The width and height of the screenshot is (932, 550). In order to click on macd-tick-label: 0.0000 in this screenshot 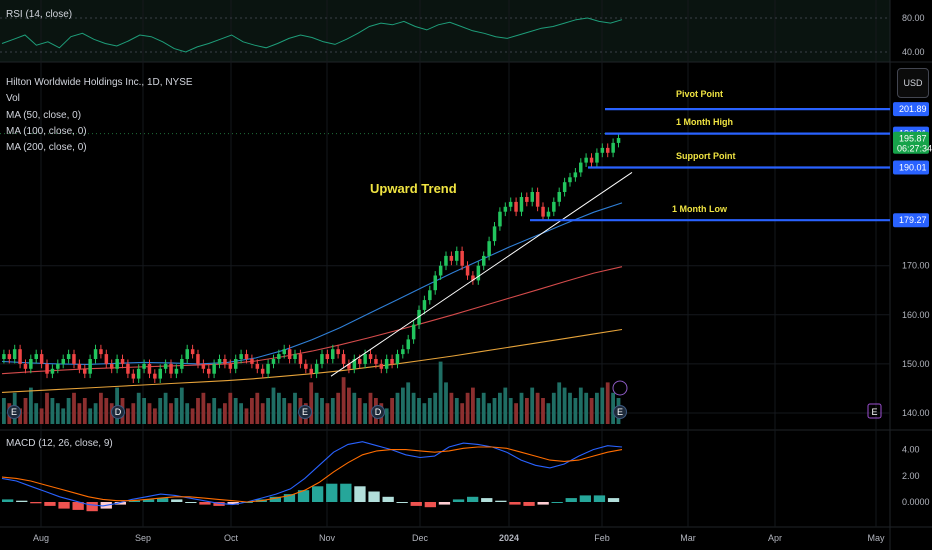, I will do `click(916, 502)`.